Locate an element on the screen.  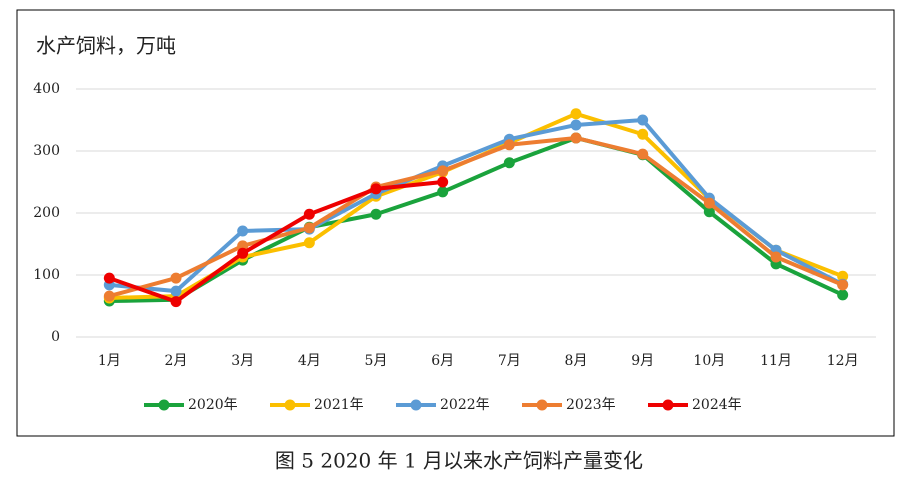
y-tick-label: 300 is located at coordinates (46, 151).